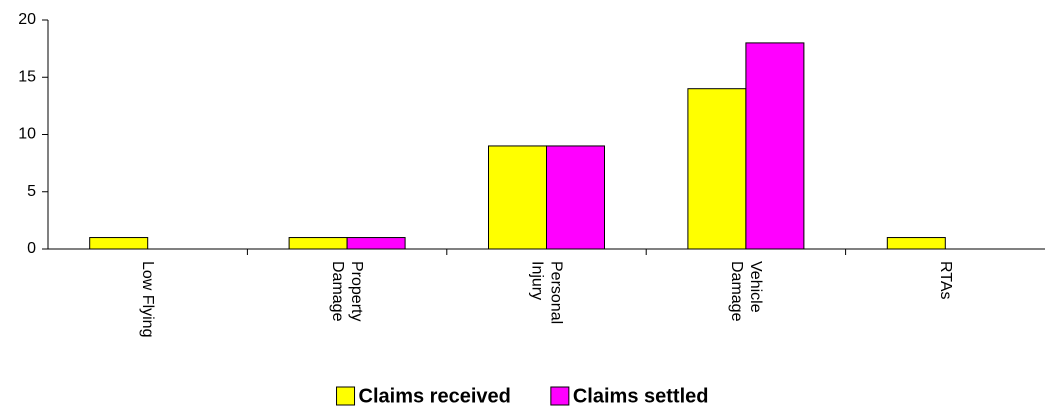  I want to click on y-tick-label: 0, so click(31, 248).